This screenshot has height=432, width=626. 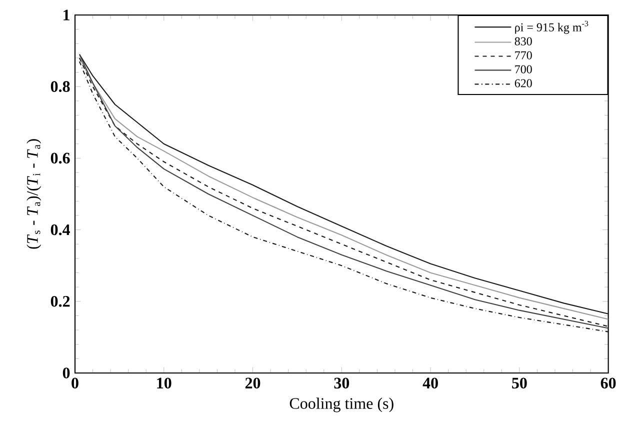 What do you see at coordinates (67, 15) in the screenshot?
I see `y-tick-label: 1` at bounding box center [67, 15].